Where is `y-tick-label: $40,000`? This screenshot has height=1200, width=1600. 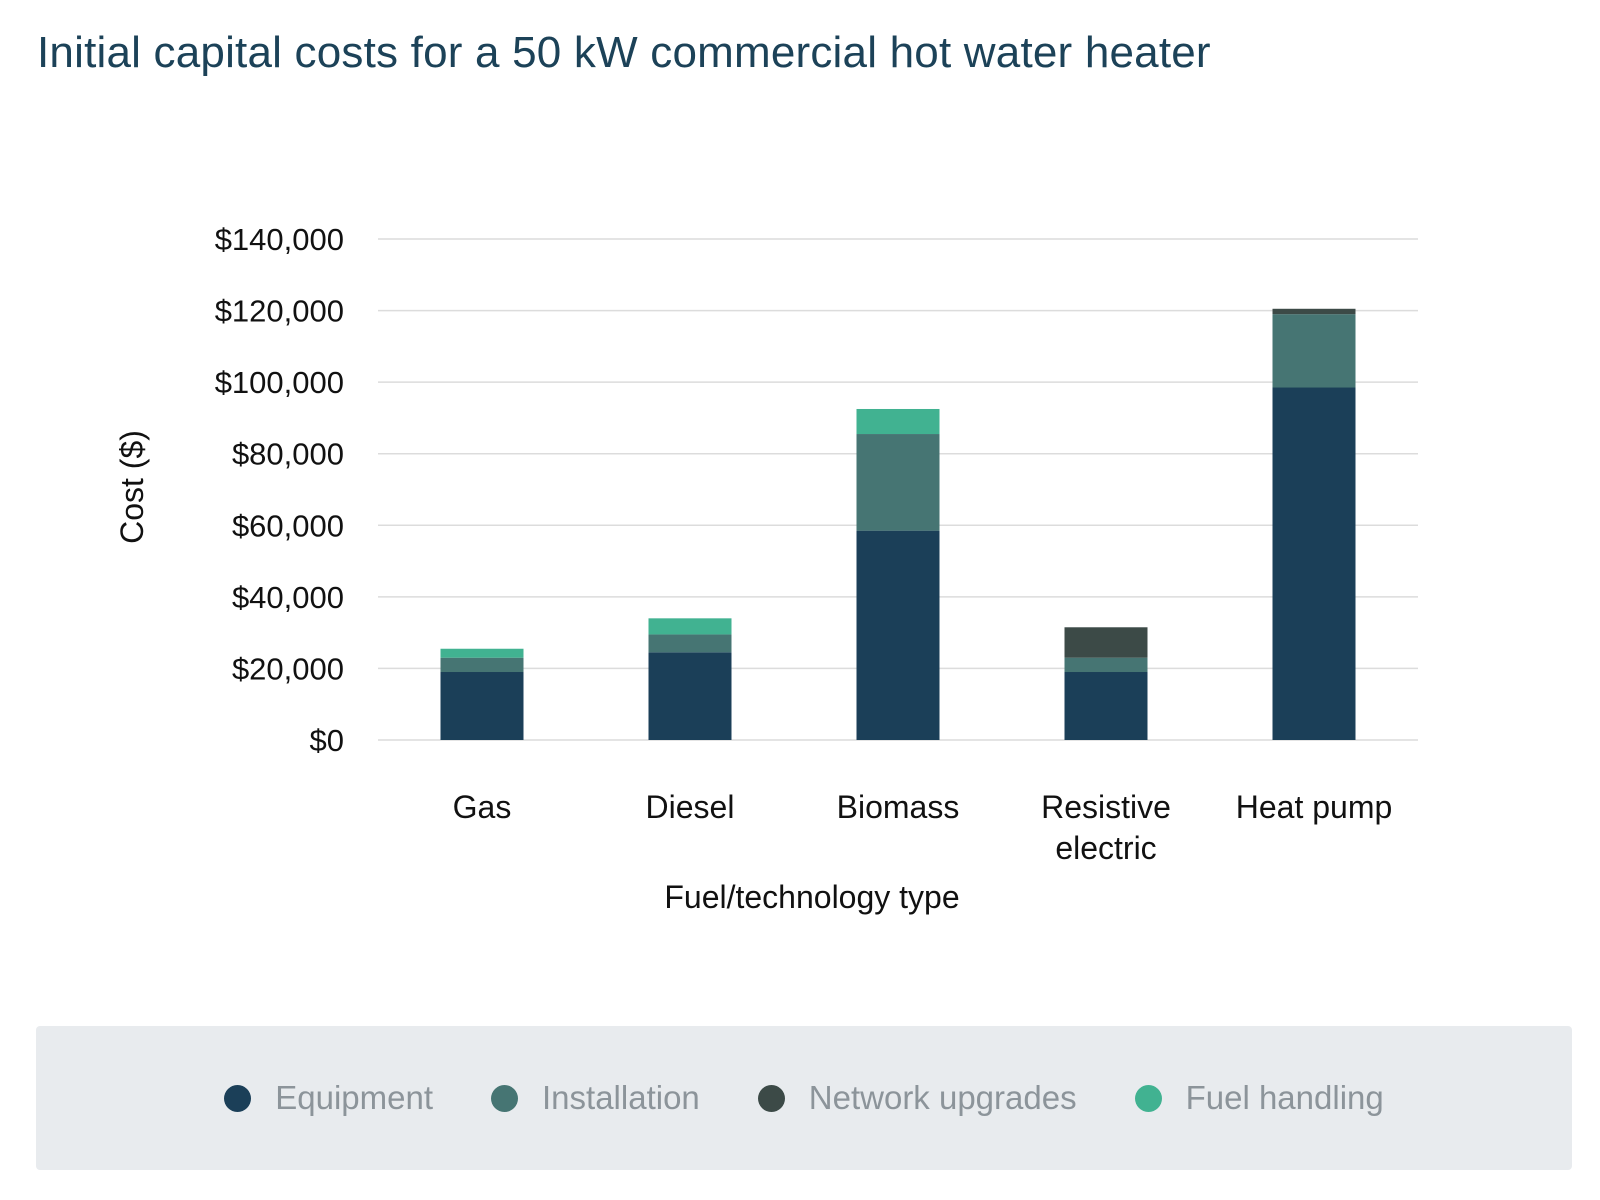 y-tick-label: $40,000 is located at coordinates (288, 597).